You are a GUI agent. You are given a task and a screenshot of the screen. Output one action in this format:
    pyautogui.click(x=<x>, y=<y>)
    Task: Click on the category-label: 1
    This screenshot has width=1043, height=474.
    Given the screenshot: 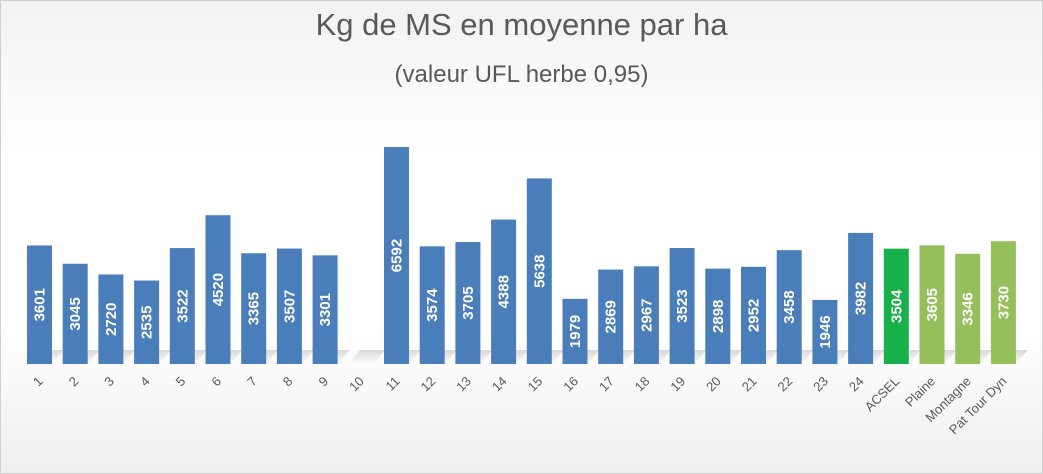 What is the action you would take?
    pyautogui.click(x=38, y=382)
    